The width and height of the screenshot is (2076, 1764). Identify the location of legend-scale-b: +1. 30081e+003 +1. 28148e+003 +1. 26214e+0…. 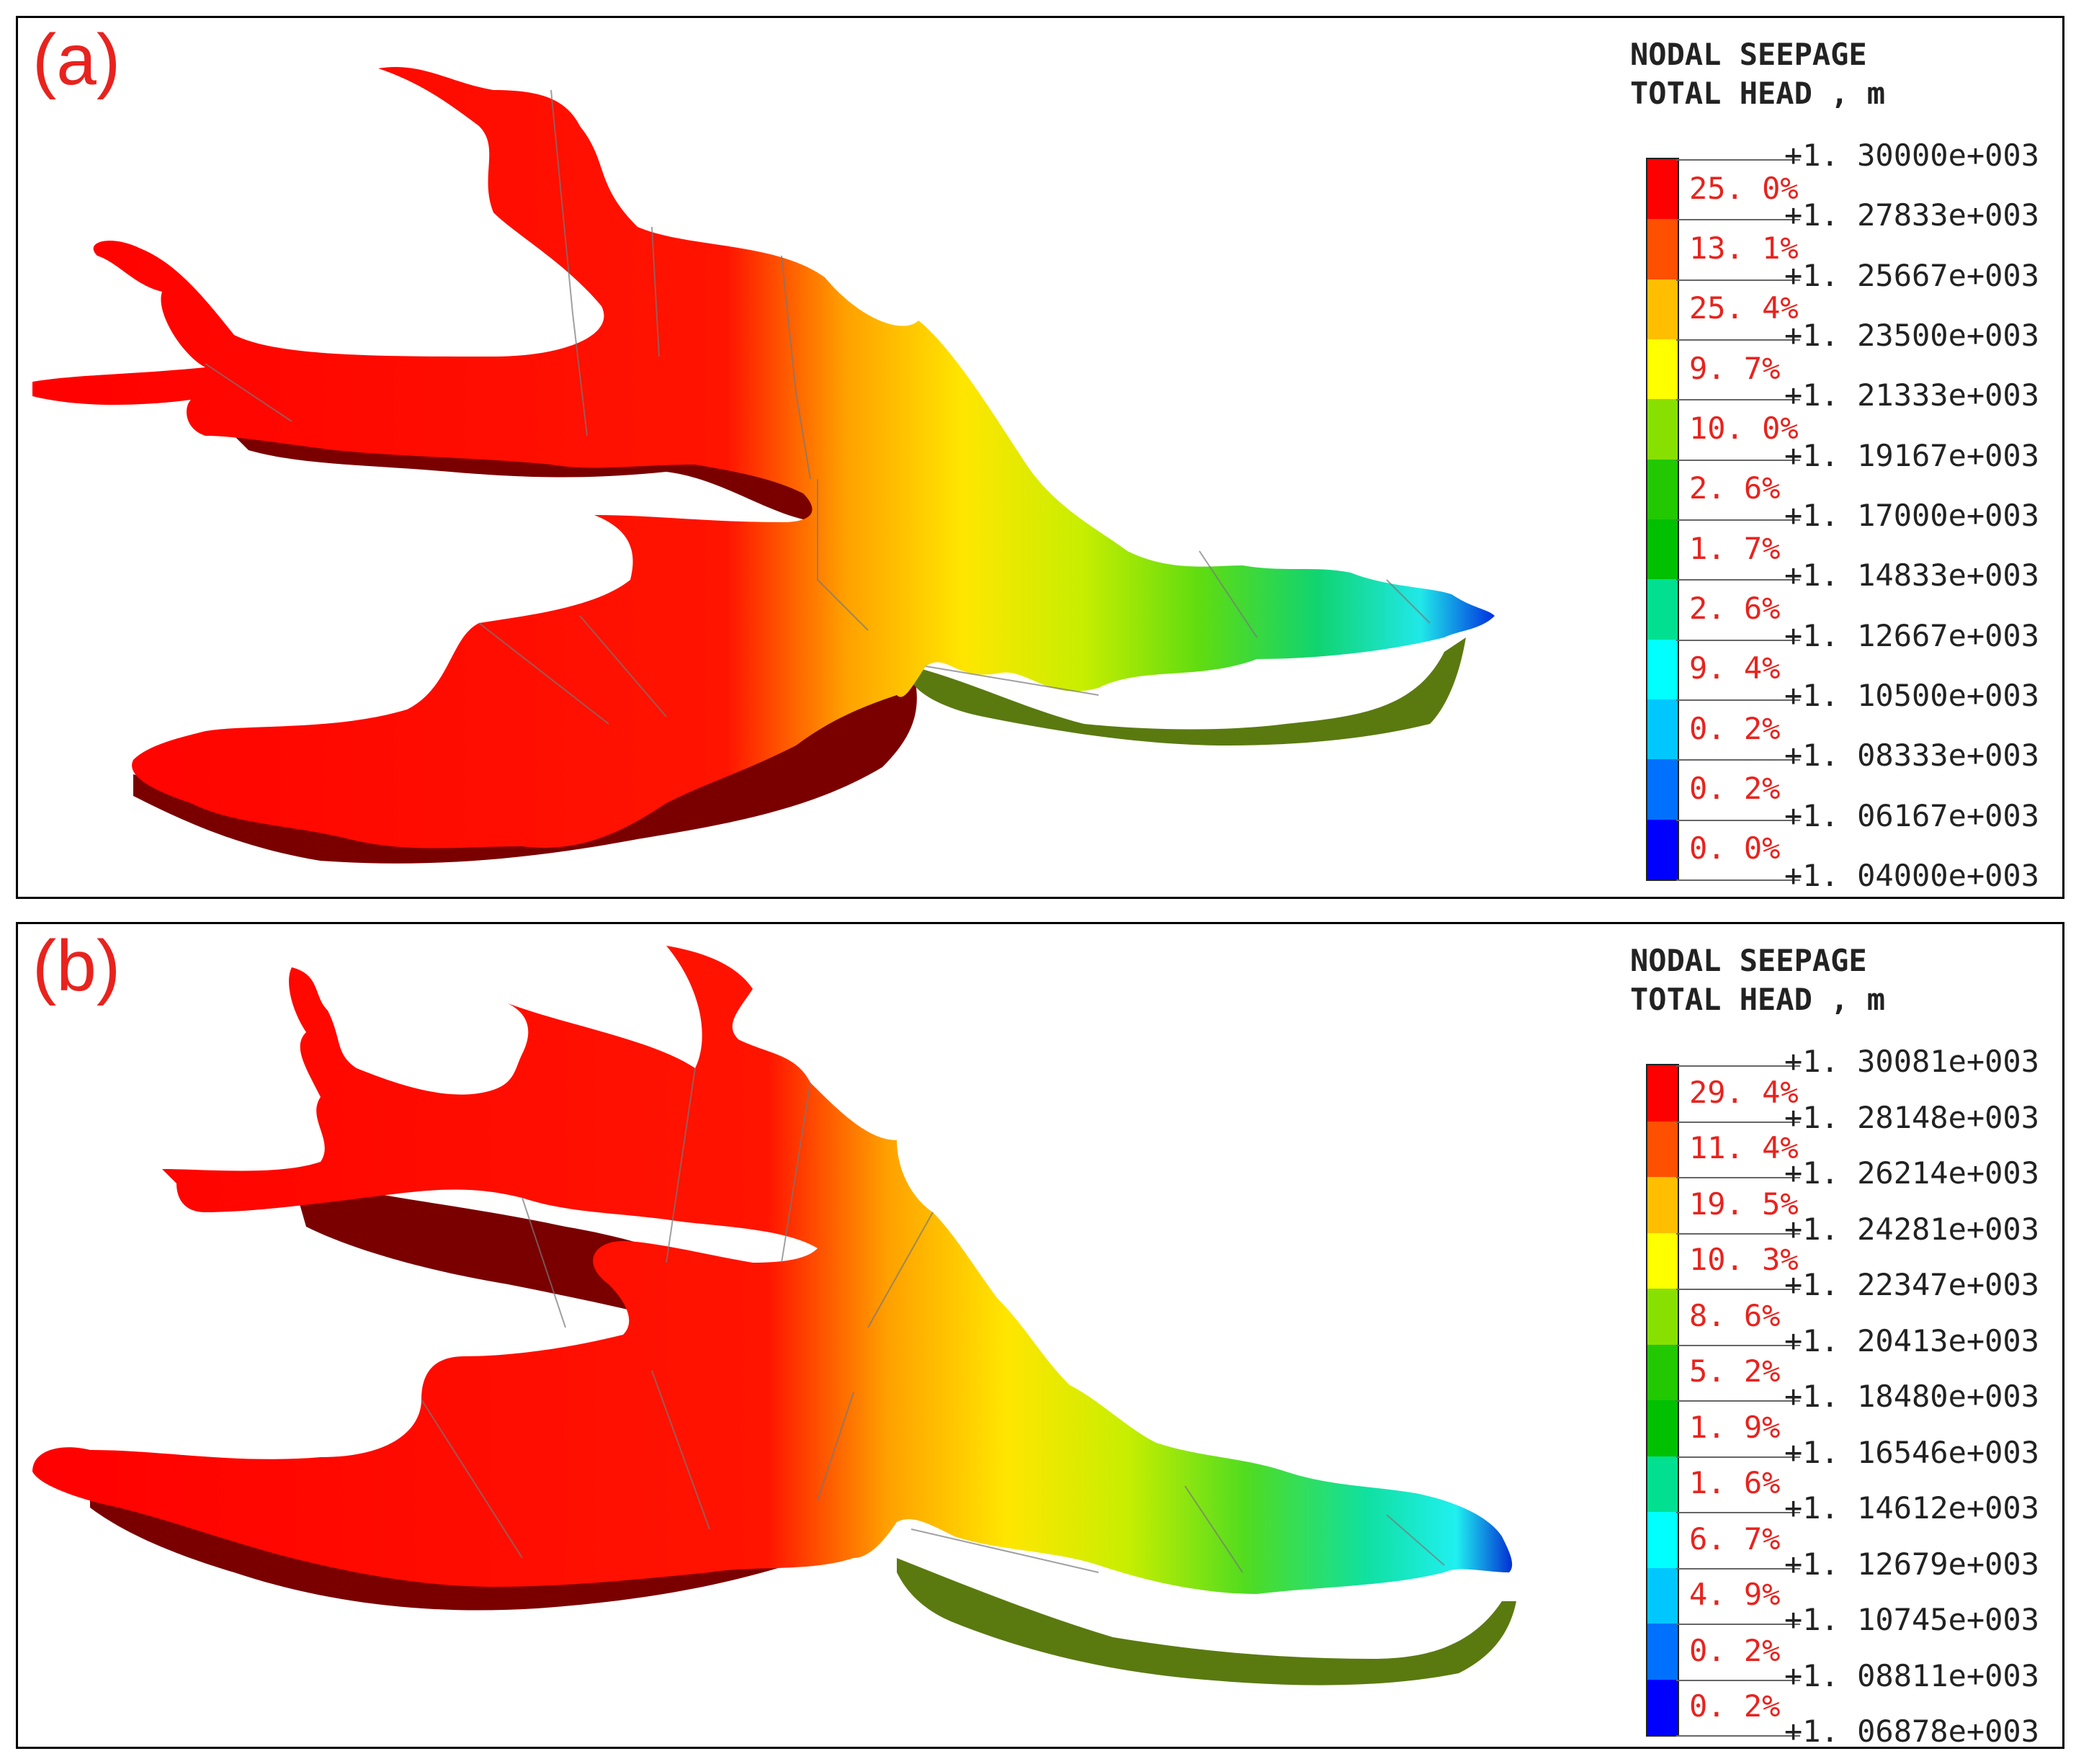
(1846, 1397).